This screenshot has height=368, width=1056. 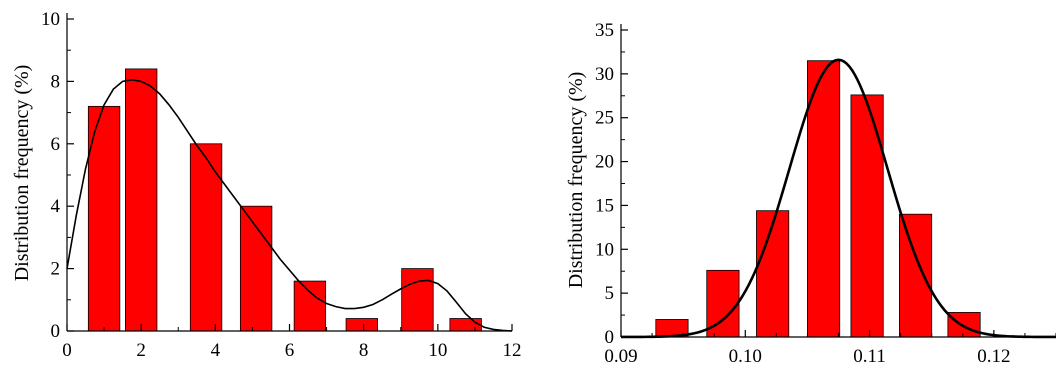 I want to click on x-tick-label: 10, so click(x=437, y=350).